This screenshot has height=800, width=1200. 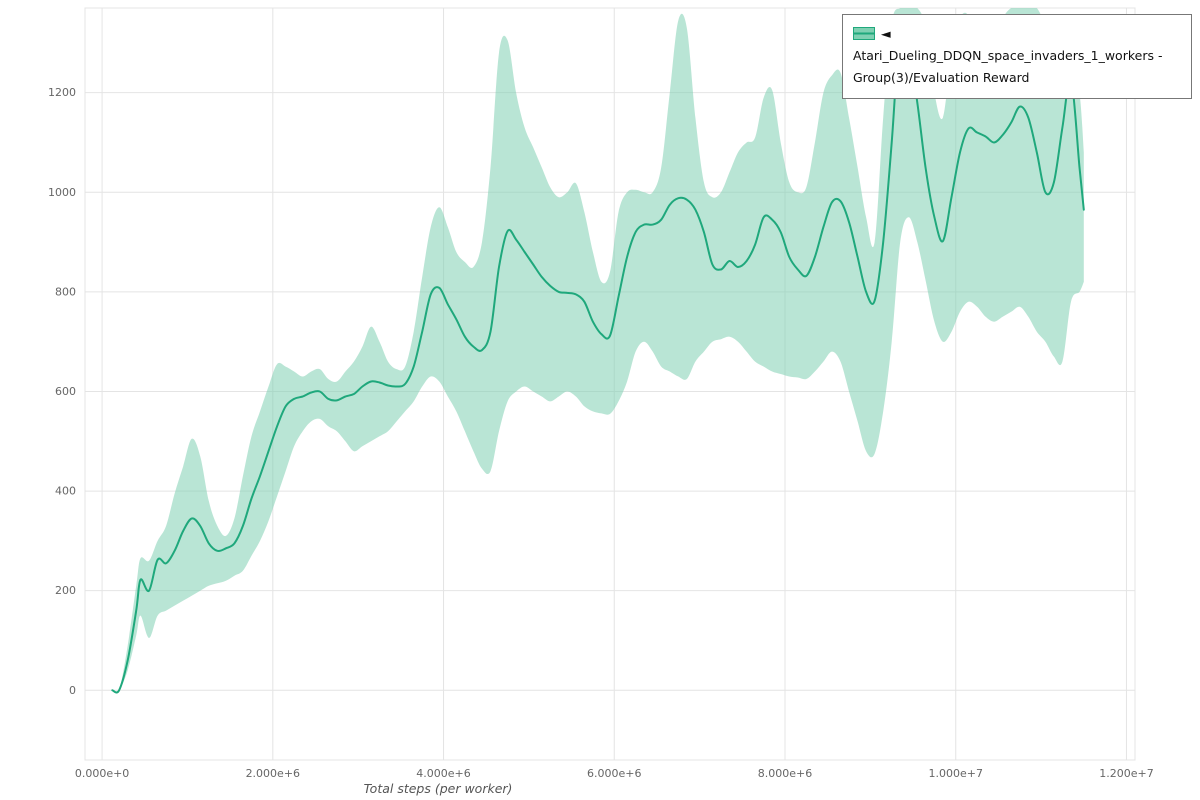 What do you see at coordinates (102, 773) in the screenshot?
I see `x-tick-label: 0.000e+0` at bounding box center [102, 773].